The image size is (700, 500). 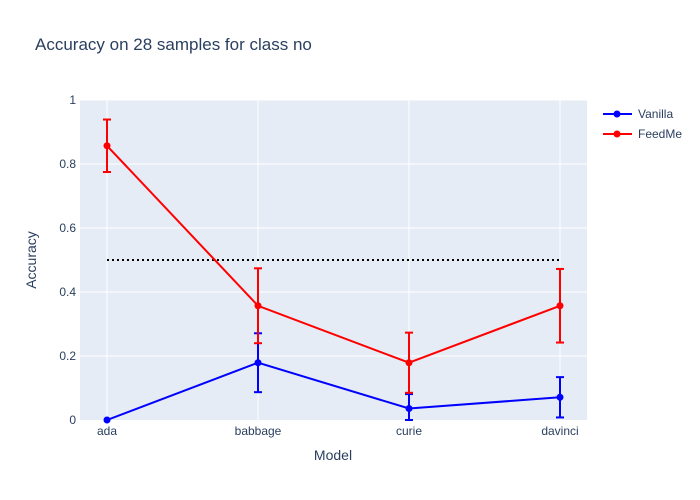 What do you see at coordinates (72, 100) in the screenshot?
I see `y-tick-label: 1` at bounding box center [72, 100].